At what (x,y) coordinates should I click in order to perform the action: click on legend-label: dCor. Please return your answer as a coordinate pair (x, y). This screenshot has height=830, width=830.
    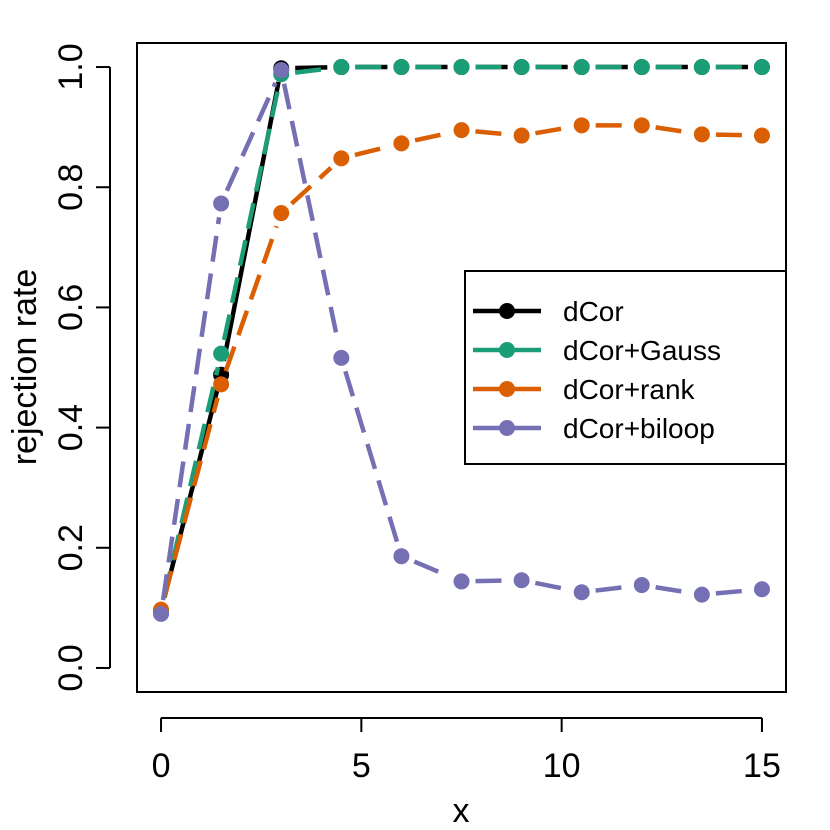
    Looking at the image, I should click on (593, 311).